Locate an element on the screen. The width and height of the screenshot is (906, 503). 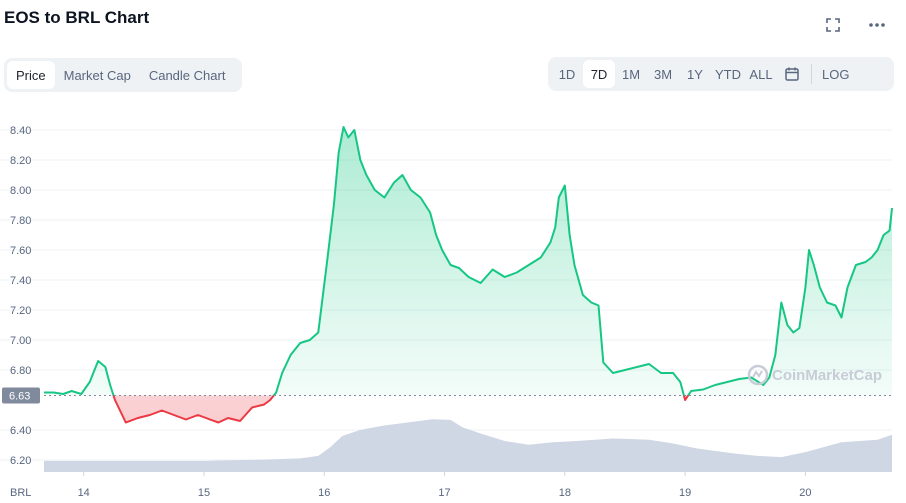
watermark-text: CoinMarketCap is located at coordinates (827, 375).